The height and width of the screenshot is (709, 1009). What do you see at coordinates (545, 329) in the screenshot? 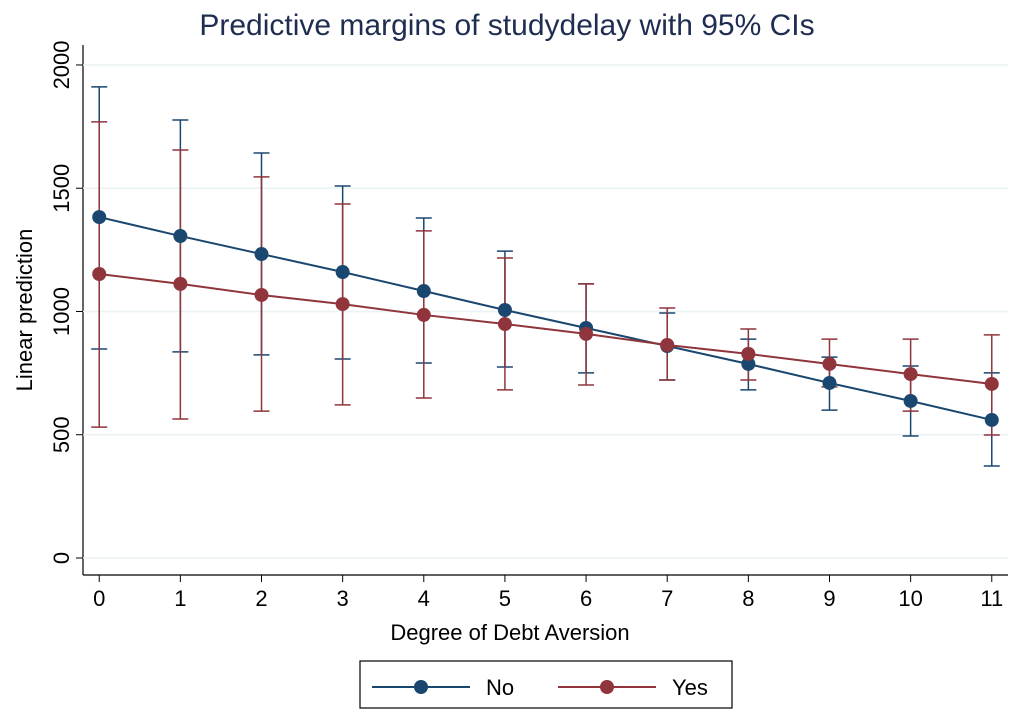
I see `series-line` at bounding box center [545, 329].